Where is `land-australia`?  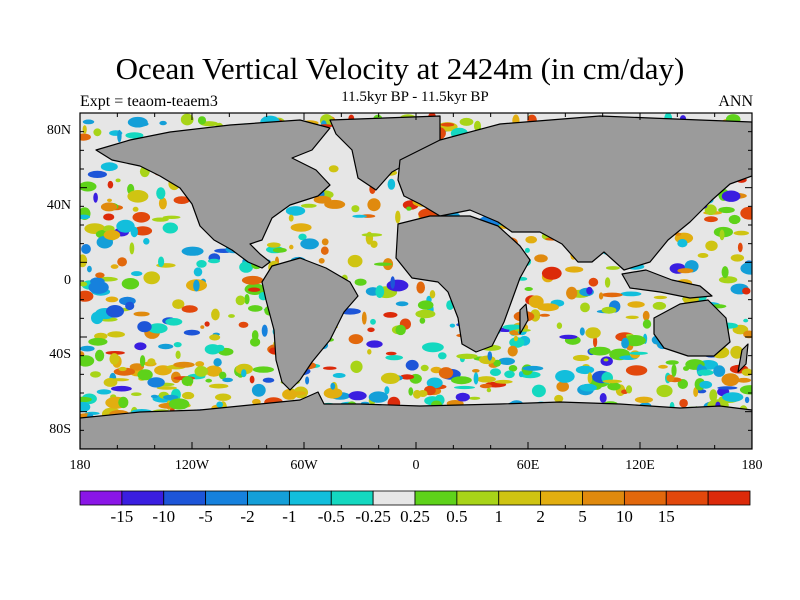
land-australia is located at coordinates (692, 328).